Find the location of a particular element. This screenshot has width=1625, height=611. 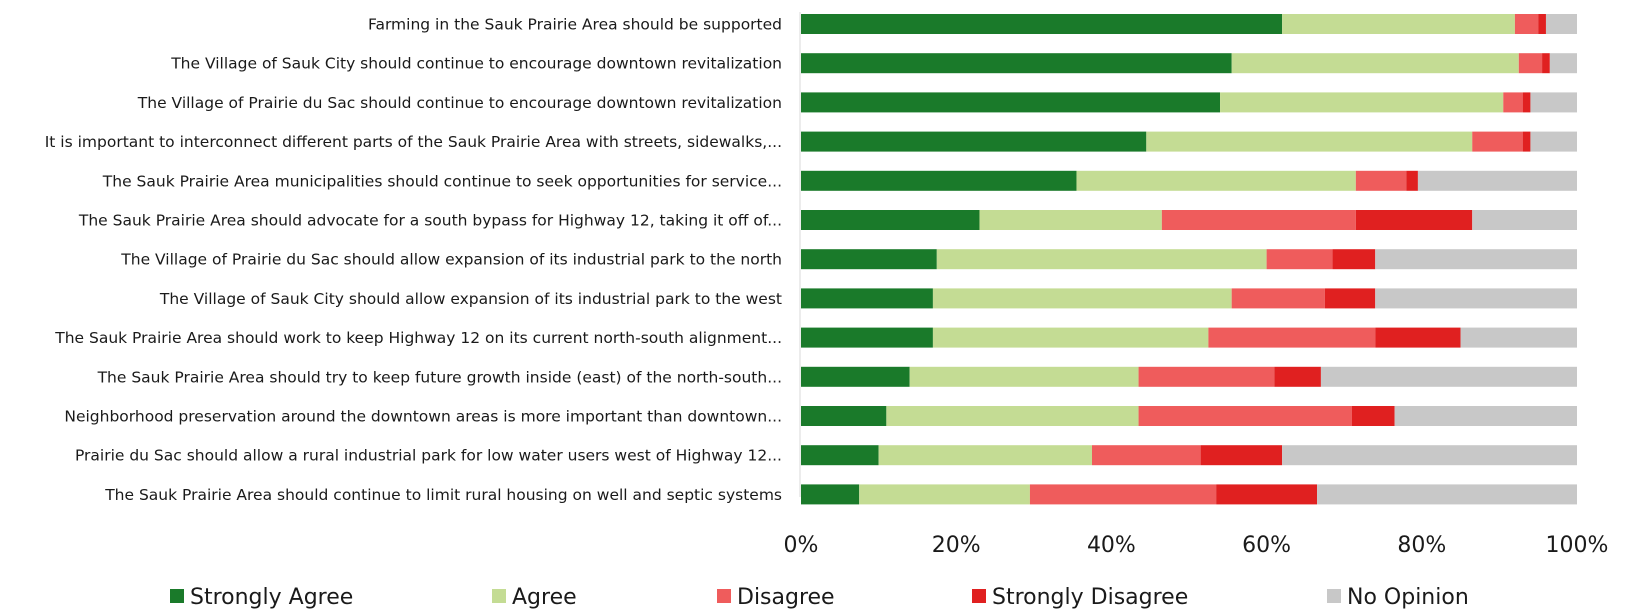

legend-item: Disagree is located at coordinates (776, 597).